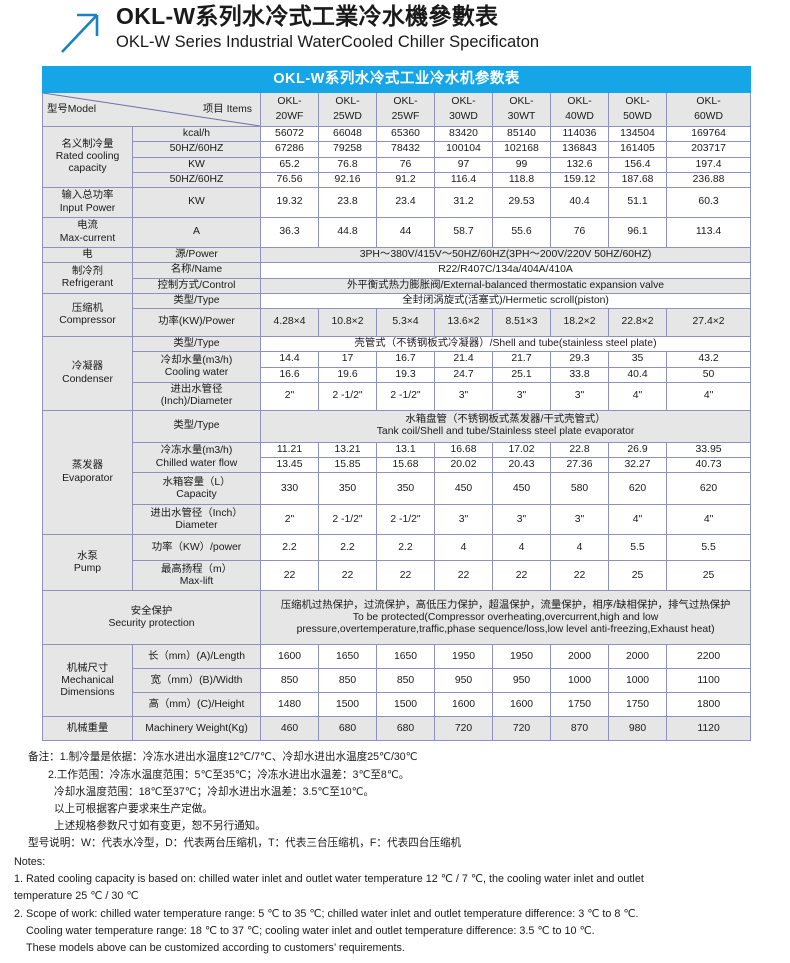 This screenshot has width=790, height=963. What do you see at coordinates (637, 203) in the screenshot?
I see `cell: 51.1` at bounding box center [637, 203].